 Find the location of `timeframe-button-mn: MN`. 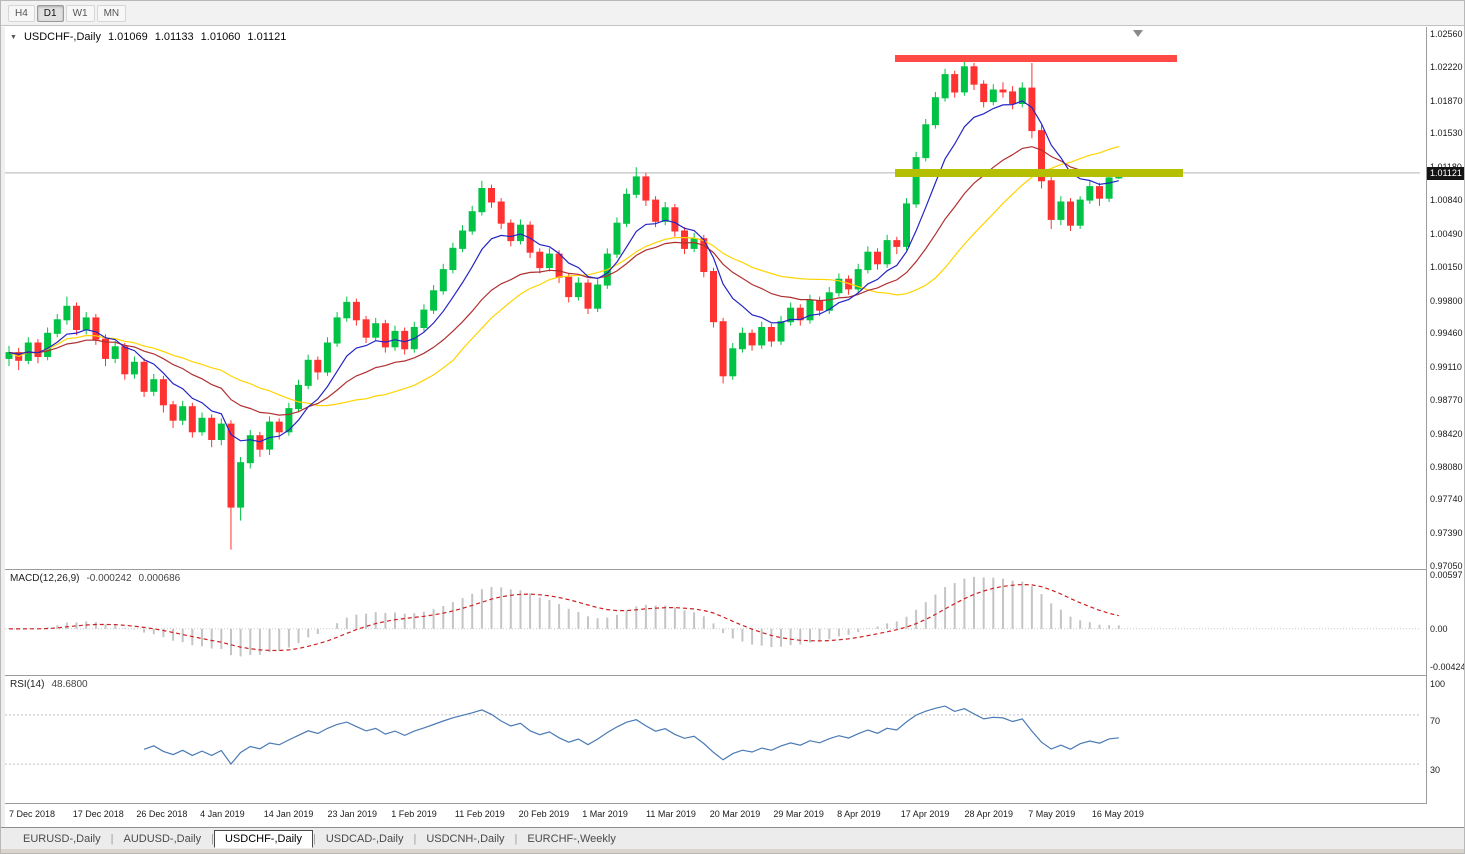

timeframe-button-mn: MN is located at coordinates (111, 13).